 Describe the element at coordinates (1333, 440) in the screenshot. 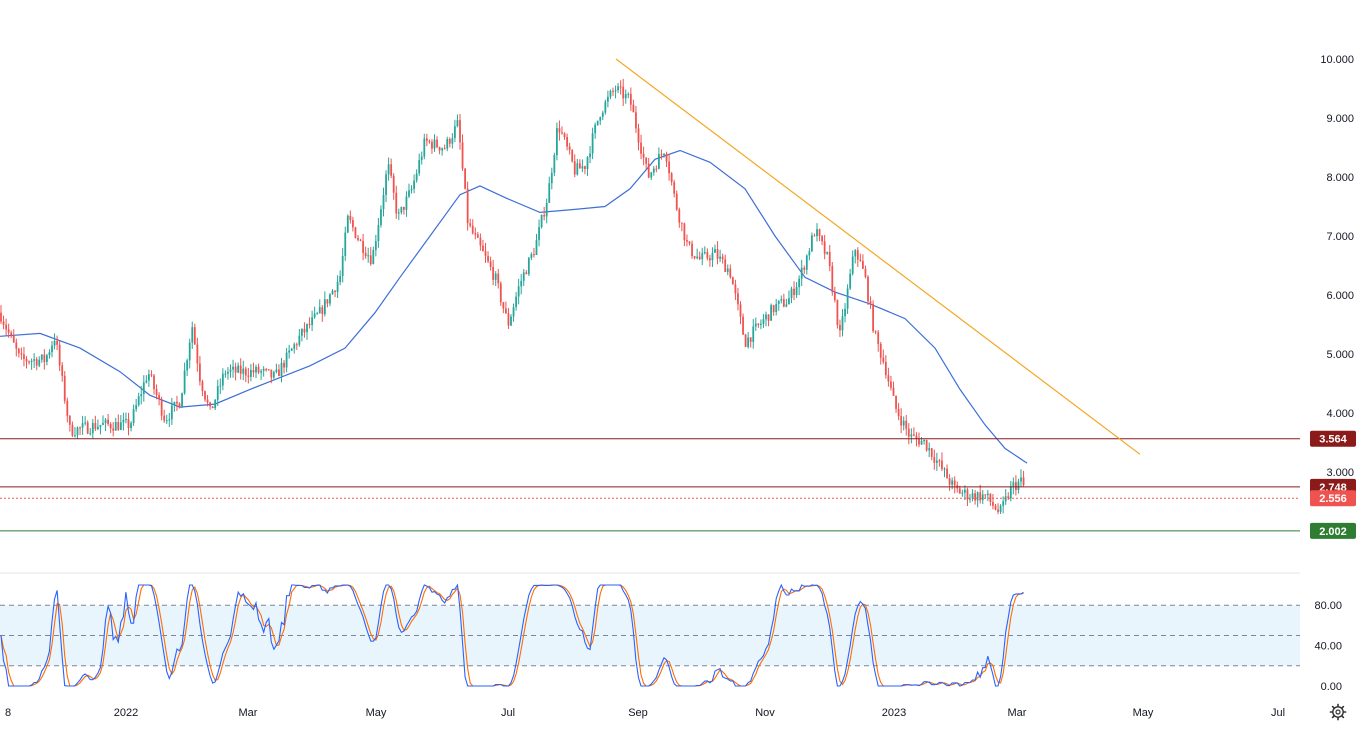

I see `price-label: 3.564` at that location.